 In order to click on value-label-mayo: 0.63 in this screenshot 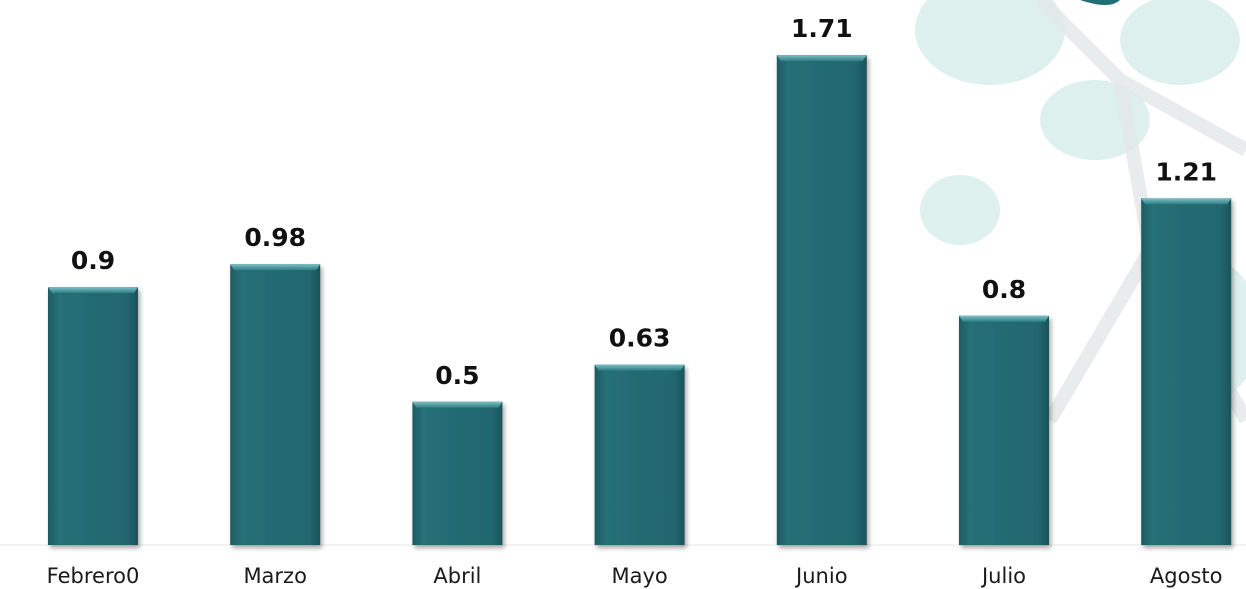, I will do `click(640, 338)`.